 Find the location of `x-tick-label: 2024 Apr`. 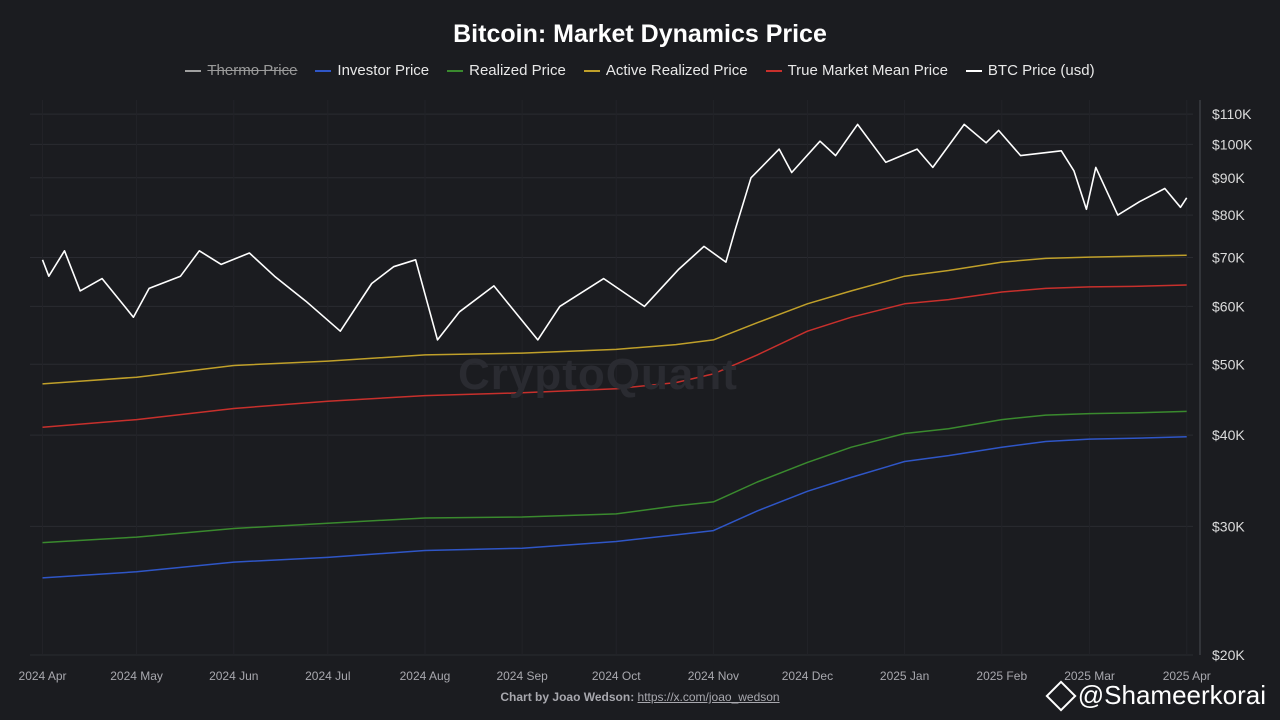

x-tick-label: 2024 Apr is located at coordinates (43, 676).